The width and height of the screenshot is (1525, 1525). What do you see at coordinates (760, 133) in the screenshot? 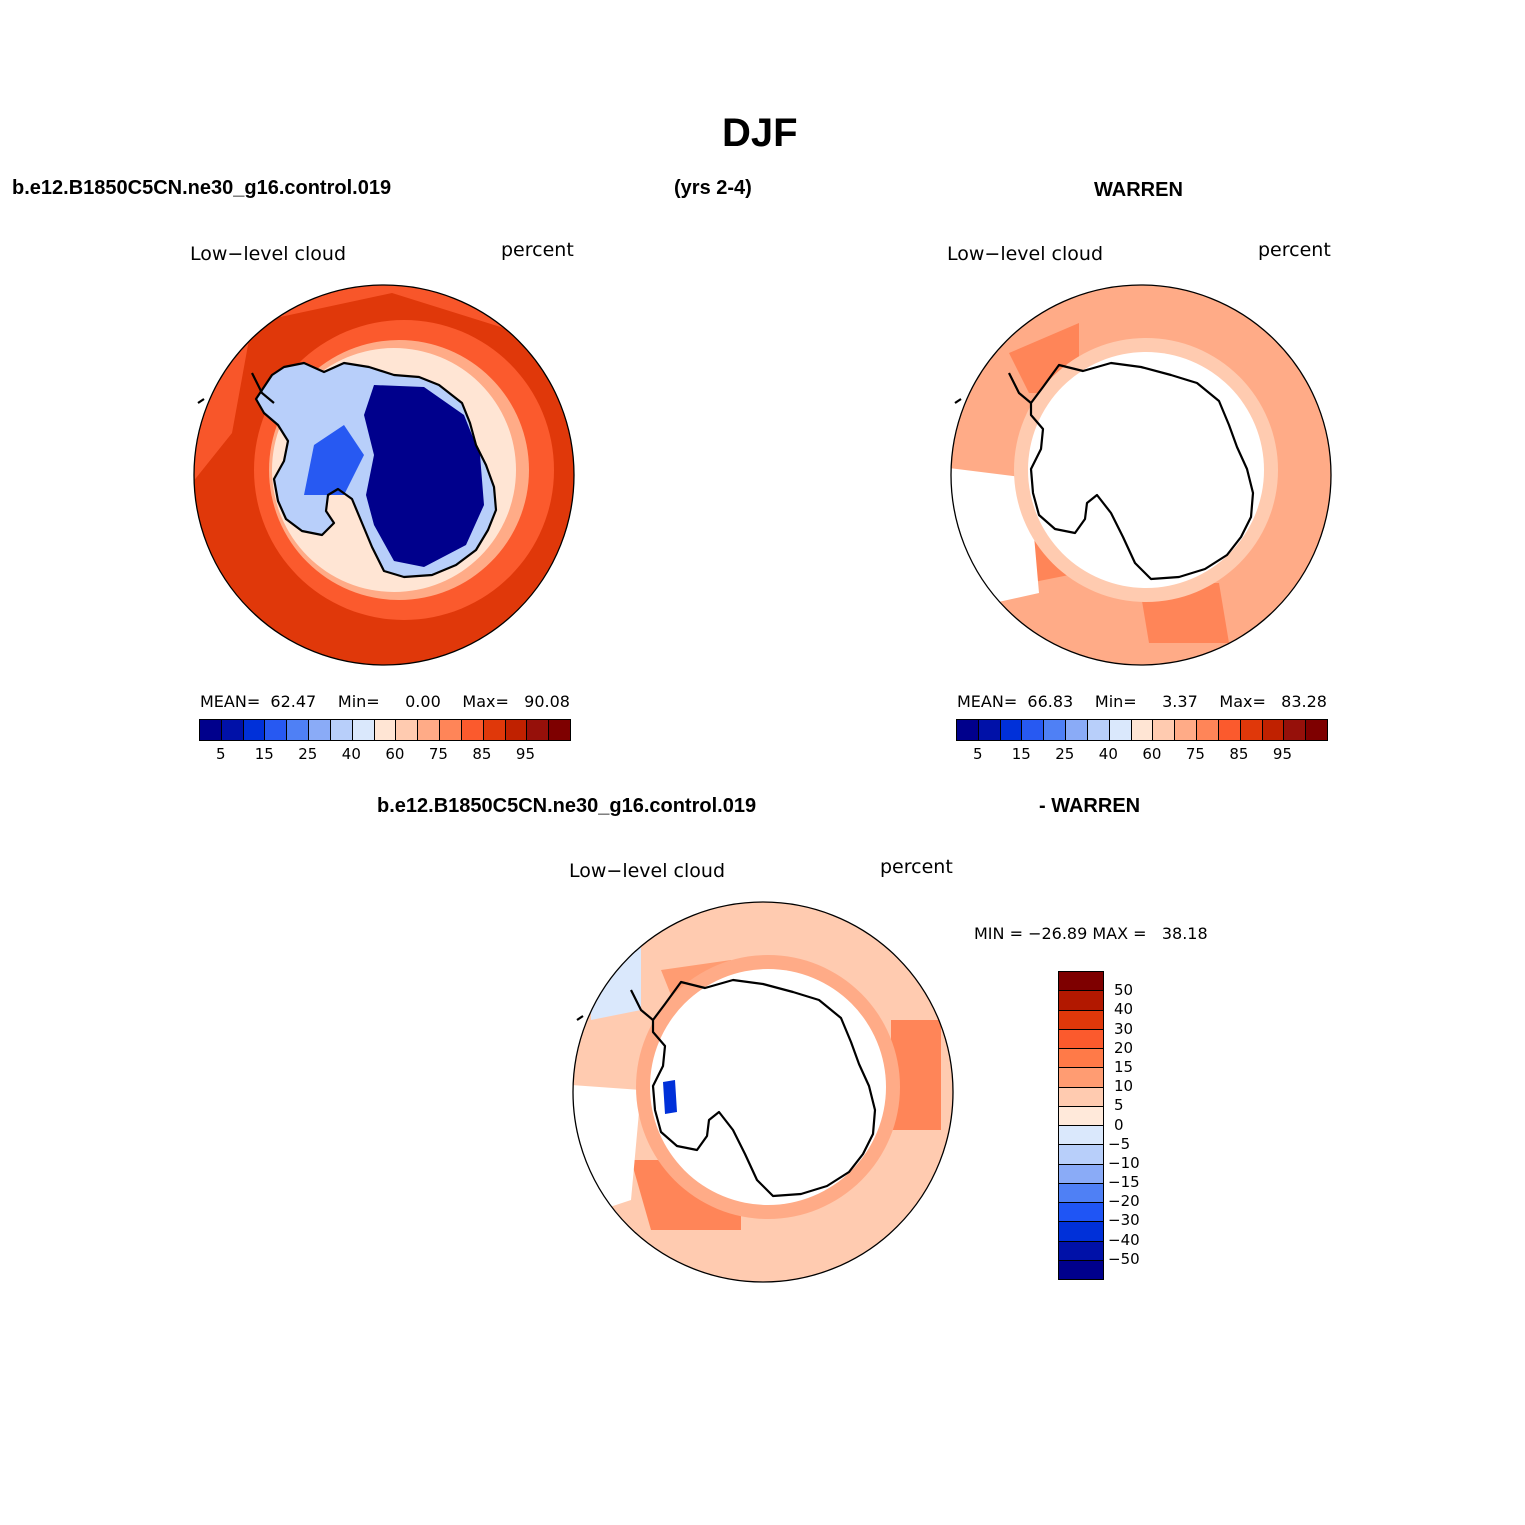
I see `page-title: DJF` at bounding box center [760, 133].